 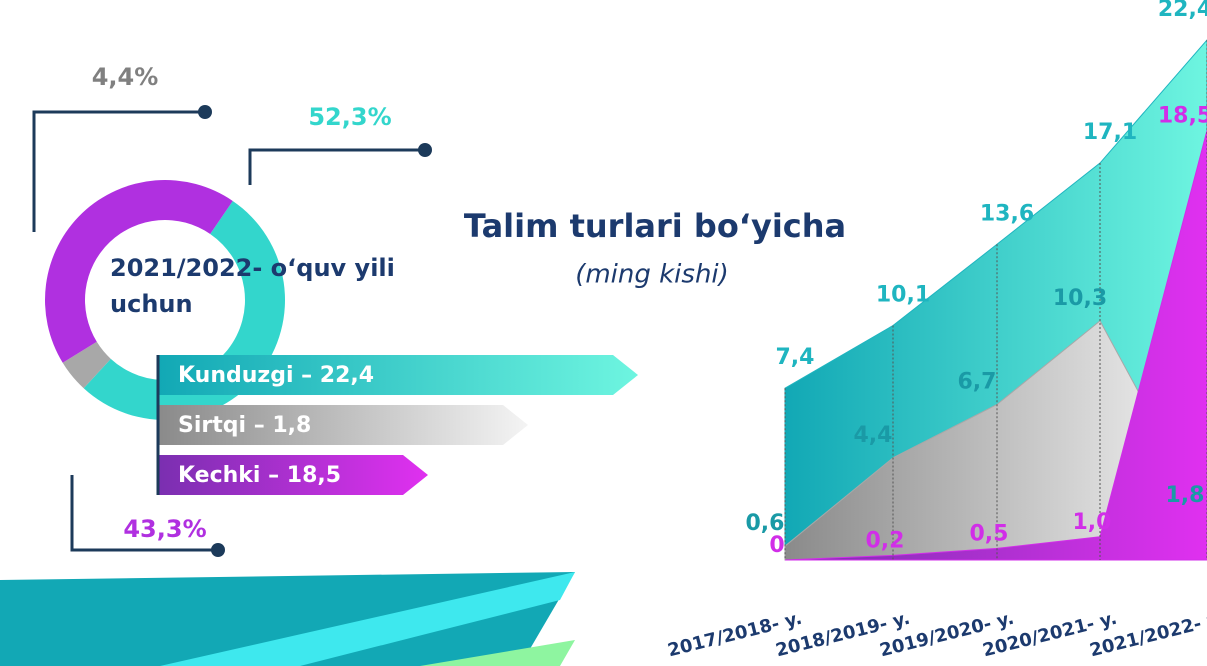 What do you see at coordinates (1092, 522) in the screenshot?
I see `data-label: 1,0` at bounding box center [1092, 522].